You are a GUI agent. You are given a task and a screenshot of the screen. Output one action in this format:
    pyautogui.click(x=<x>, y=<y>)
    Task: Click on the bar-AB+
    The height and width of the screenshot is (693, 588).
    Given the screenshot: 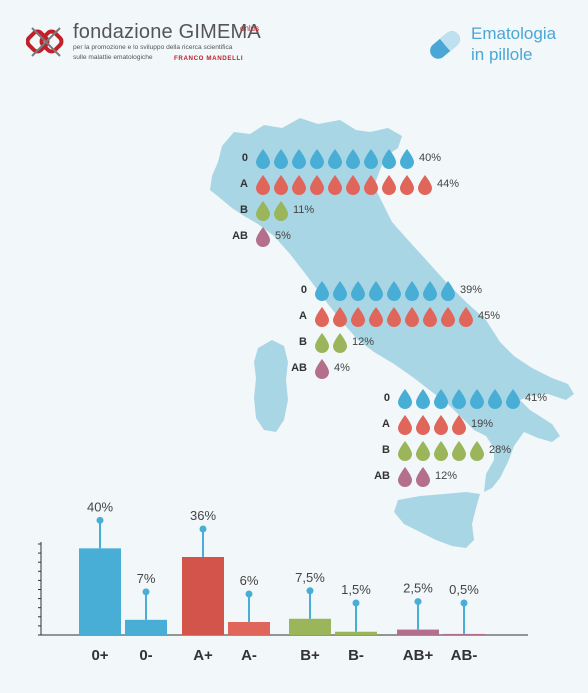 What is the action you would take?
    pyautogui.click(x=418, y=632)
    